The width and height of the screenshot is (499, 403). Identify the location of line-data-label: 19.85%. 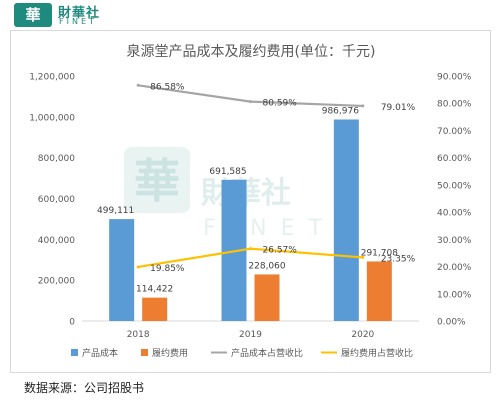
(167, 269).